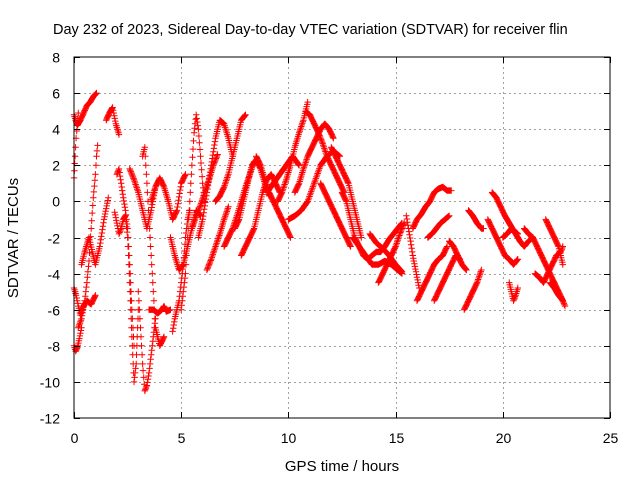 The image size is (640, 480). I want to click on series-t06, so click(95, 231).